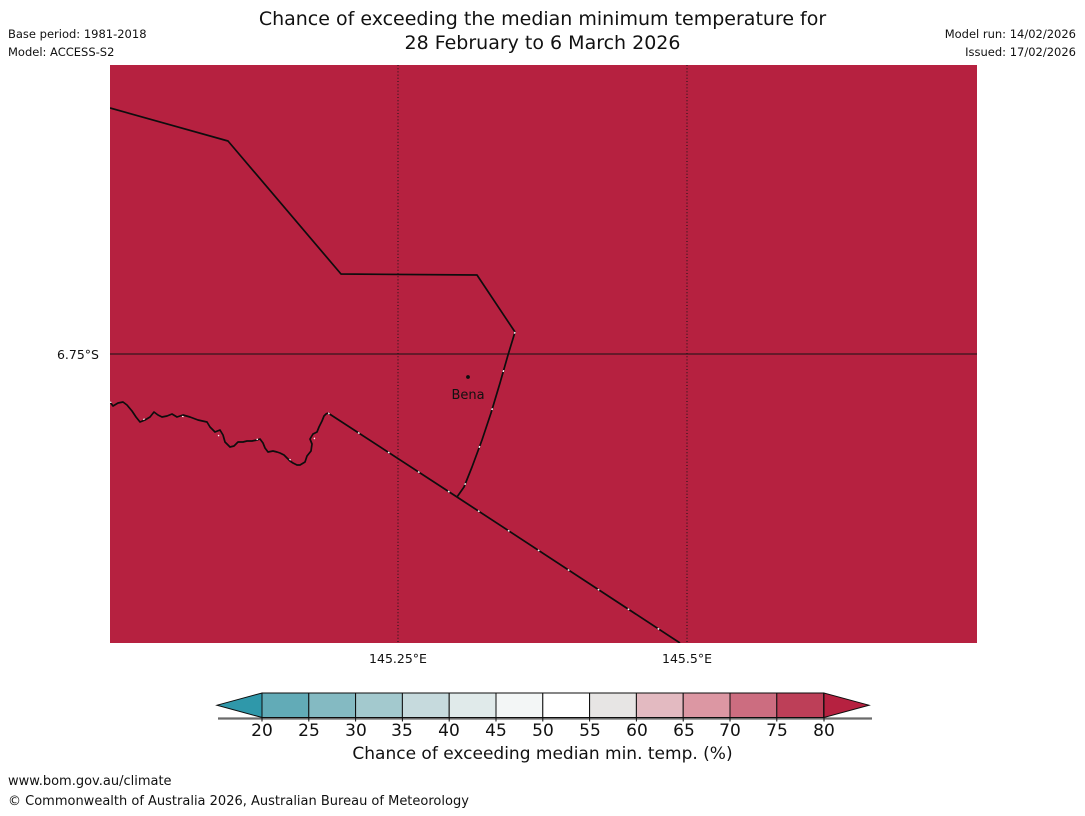  What do you see at coordinates (637, 731) in the screenshot?
I see `colorbar-tick-label: 60` at bounding box center [637, 731].